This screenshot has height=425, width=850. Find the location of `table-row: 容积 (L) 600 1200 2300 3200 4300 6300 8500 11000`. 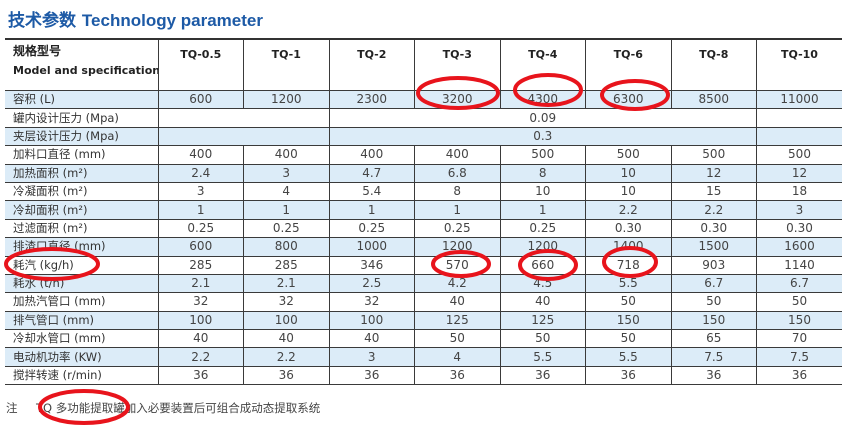

table-row: 容积 (L) 600 1200 2300 3200 4300 6300 8500 11000 is located at coordinates (423, 99).